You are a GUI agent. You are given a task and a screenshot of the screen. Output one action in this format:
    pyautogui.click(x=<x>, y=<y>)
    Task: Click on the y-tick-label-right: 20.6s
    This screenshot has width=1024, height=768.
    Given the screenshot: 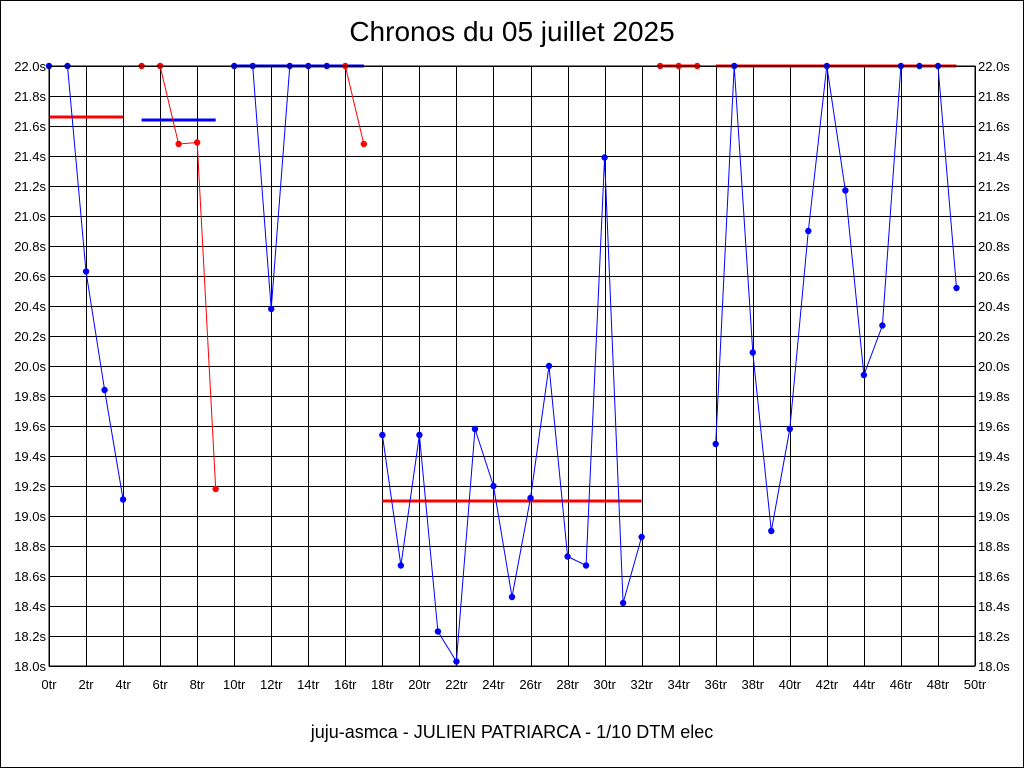 What is the action you would take?
    pyautogui.click(x=994, y=276)
    